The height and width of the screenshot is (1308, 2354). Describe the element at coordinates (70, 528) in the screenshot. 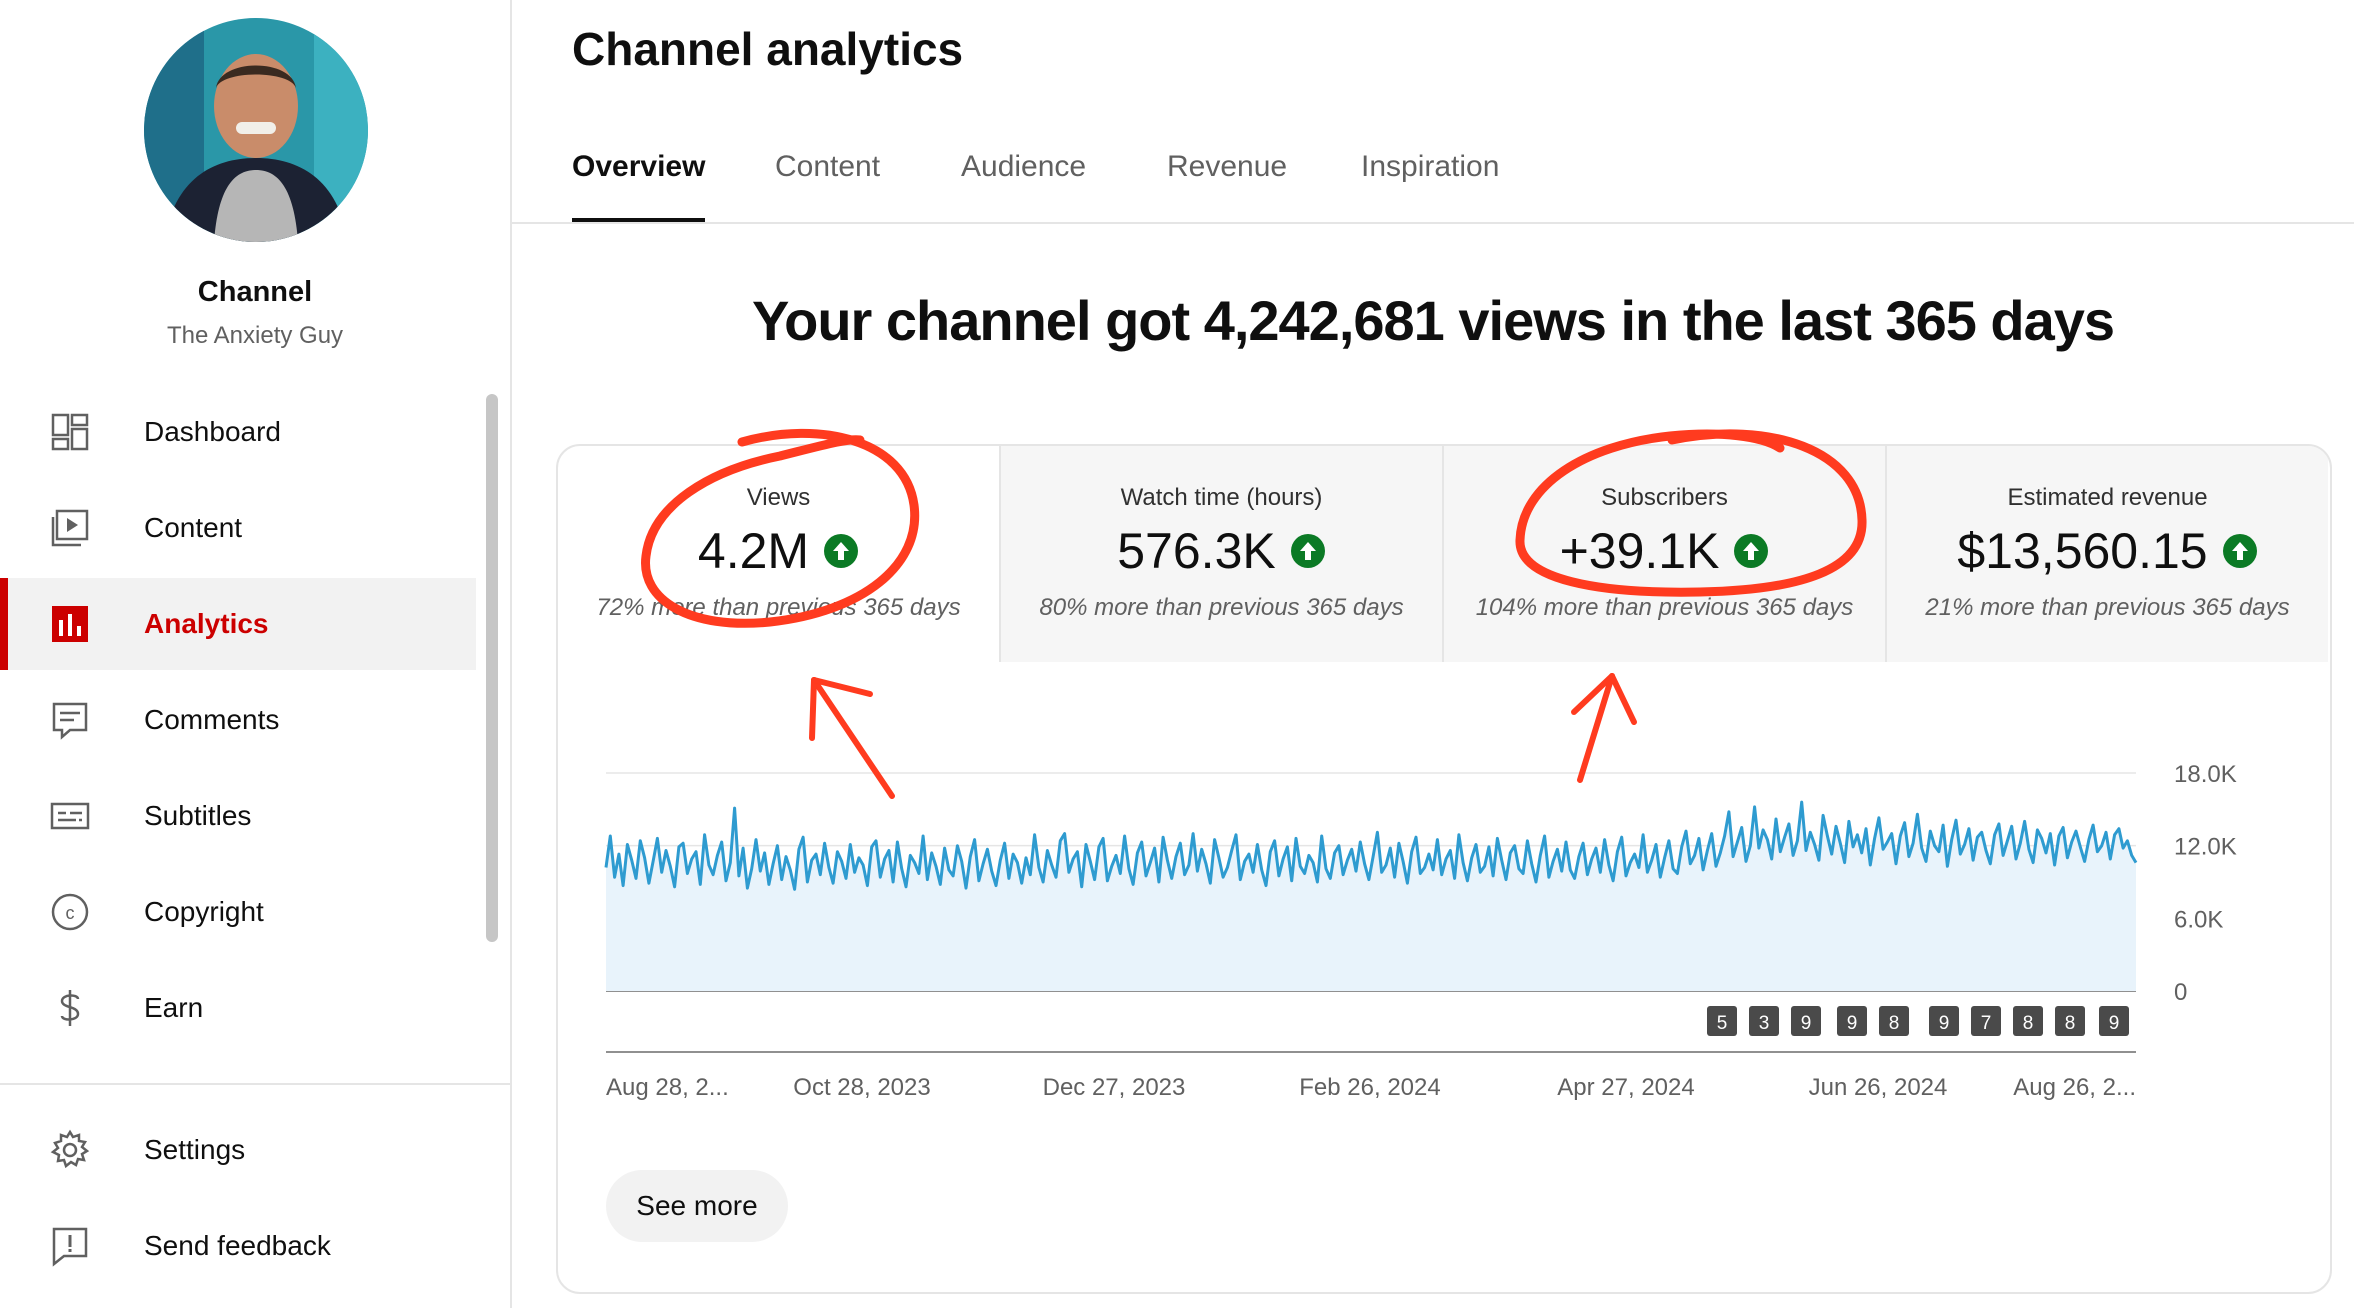

I see `content-icon` at that location.